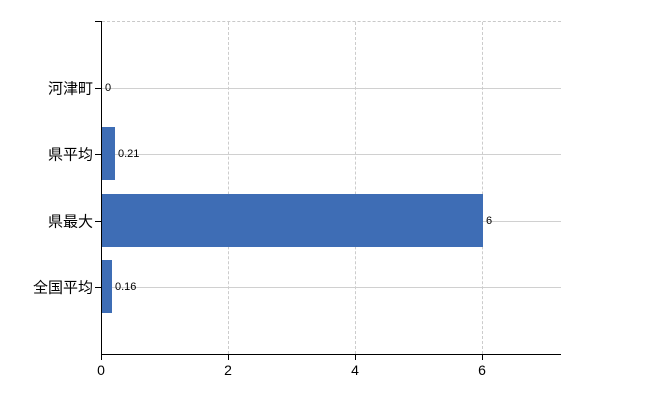 This screenshot has width=650, height=400. Describe the element at coordinates (70, 155) in the screenshot. I see `category-label: 県平均` at that location.